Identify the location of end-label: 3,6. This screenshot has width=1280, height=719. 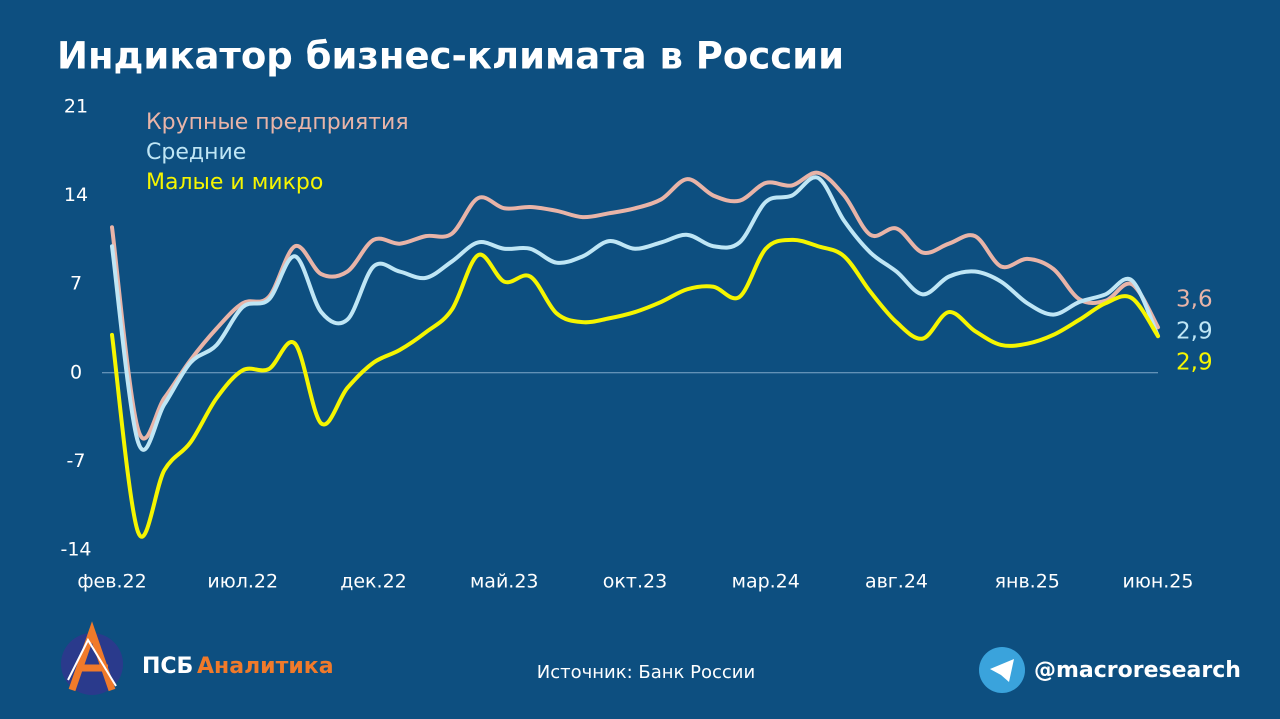
(1194, 300).